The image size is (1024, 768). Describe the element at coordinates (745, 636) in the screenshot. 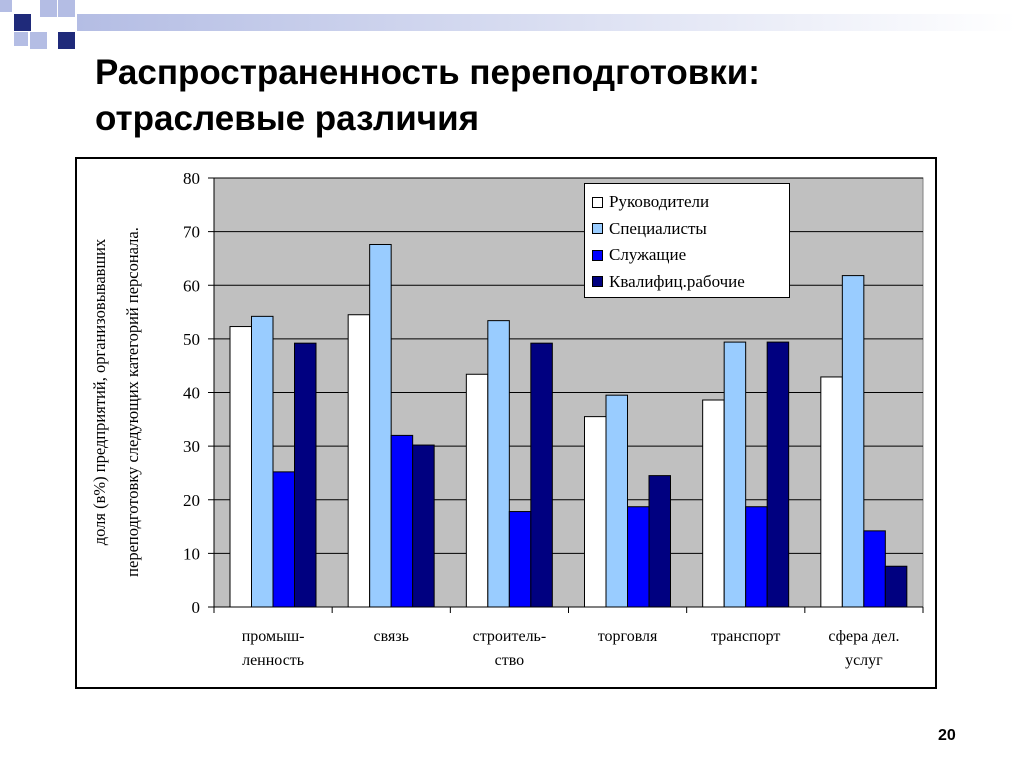

I see `x-category-label: транспорт` at that location.